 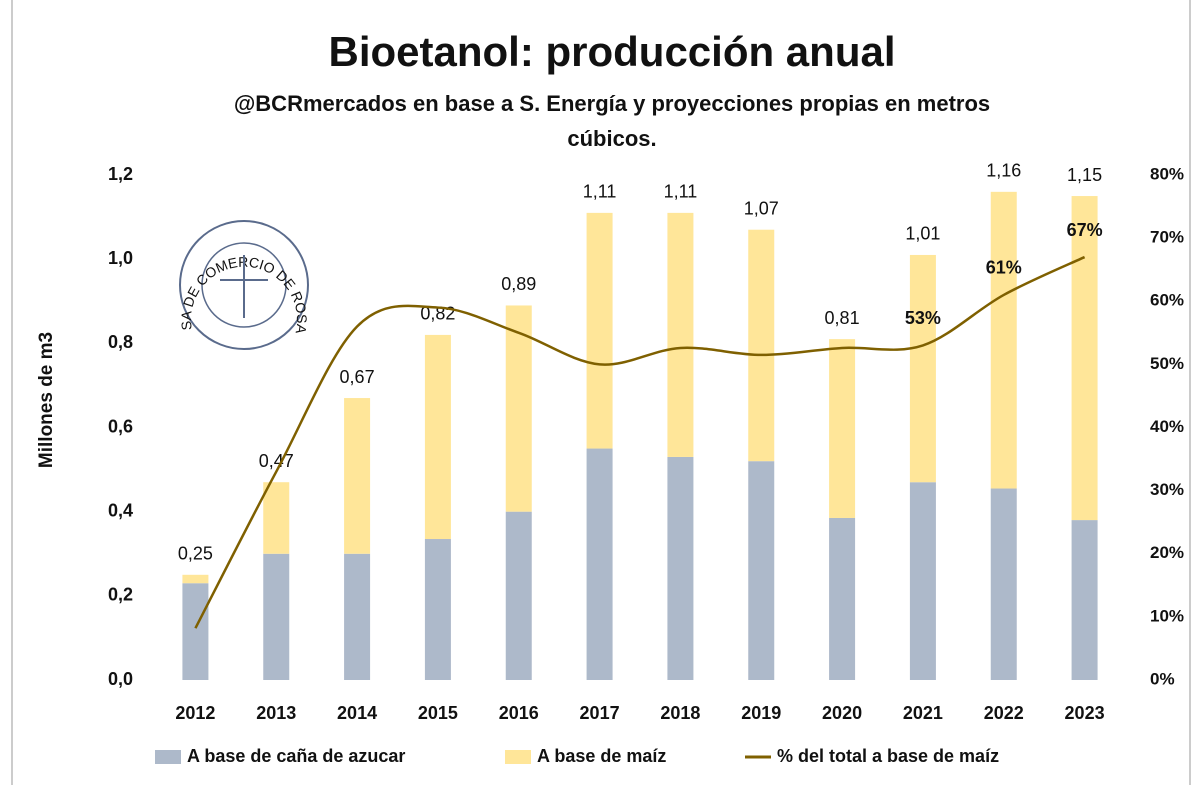 What do you see at coordinates (120, 595) in the screenshot?
I see `y-tick-label: 0,2` at bounding box center [120, 595].